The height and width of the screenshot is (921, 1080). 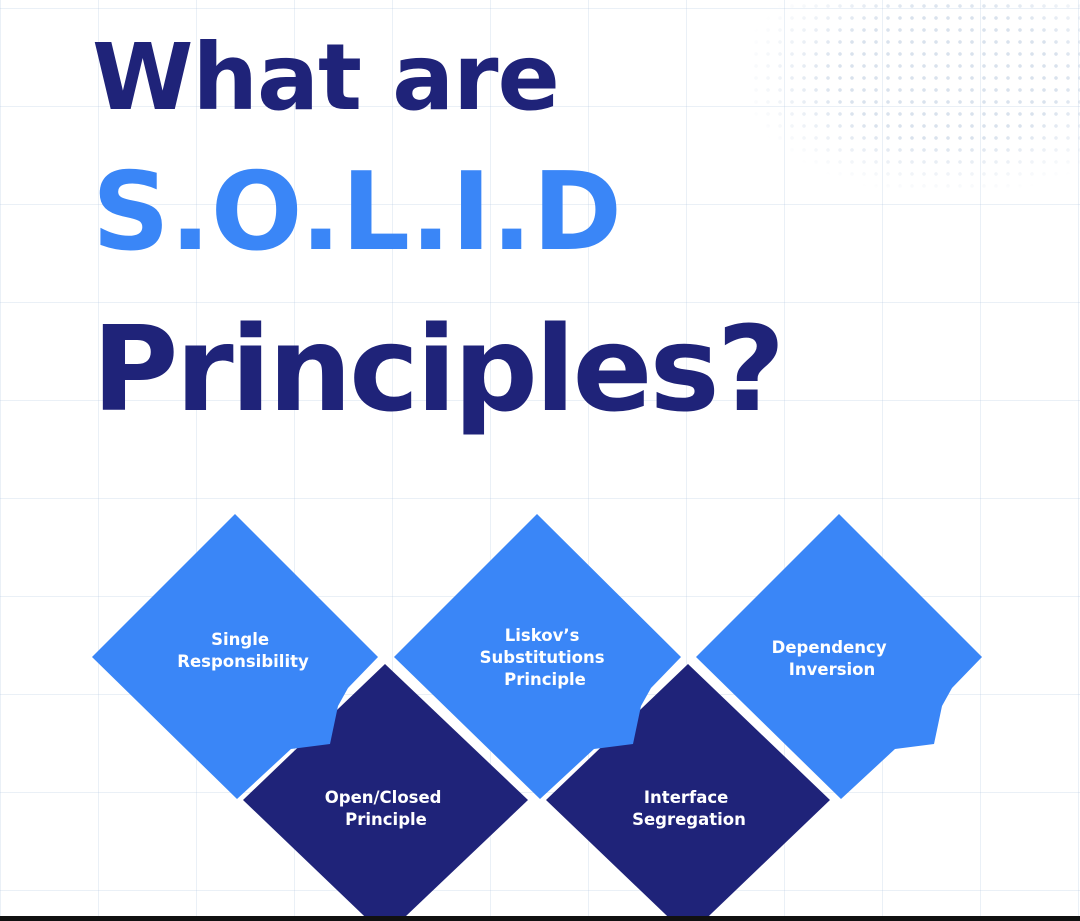 I want to click on diamond-liskov, so click(x=537, y=656).